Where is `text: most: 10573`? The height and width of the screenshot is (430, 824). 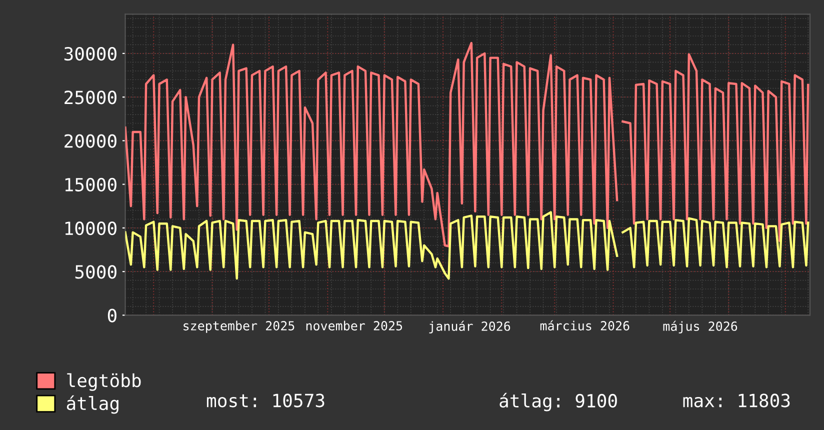 text: most: 10573 is located at coordinates (265, 401).